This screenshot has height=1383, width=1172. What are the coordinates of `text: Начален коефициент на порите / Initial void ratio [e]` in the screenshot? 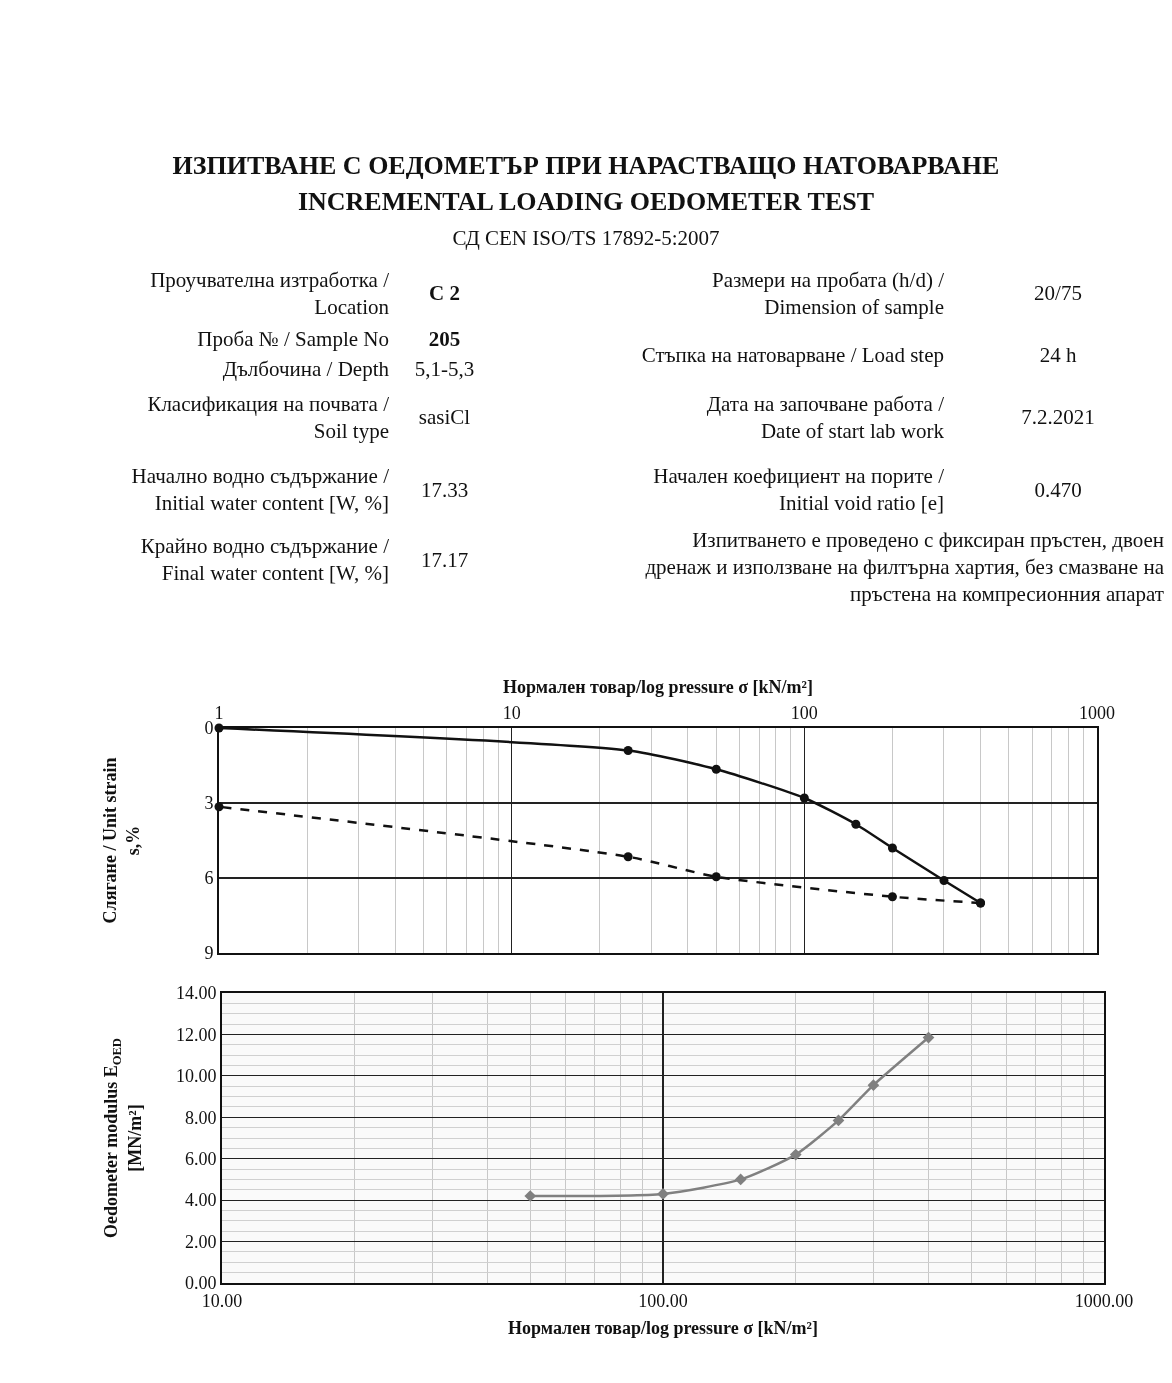 It's located at (798, 490).